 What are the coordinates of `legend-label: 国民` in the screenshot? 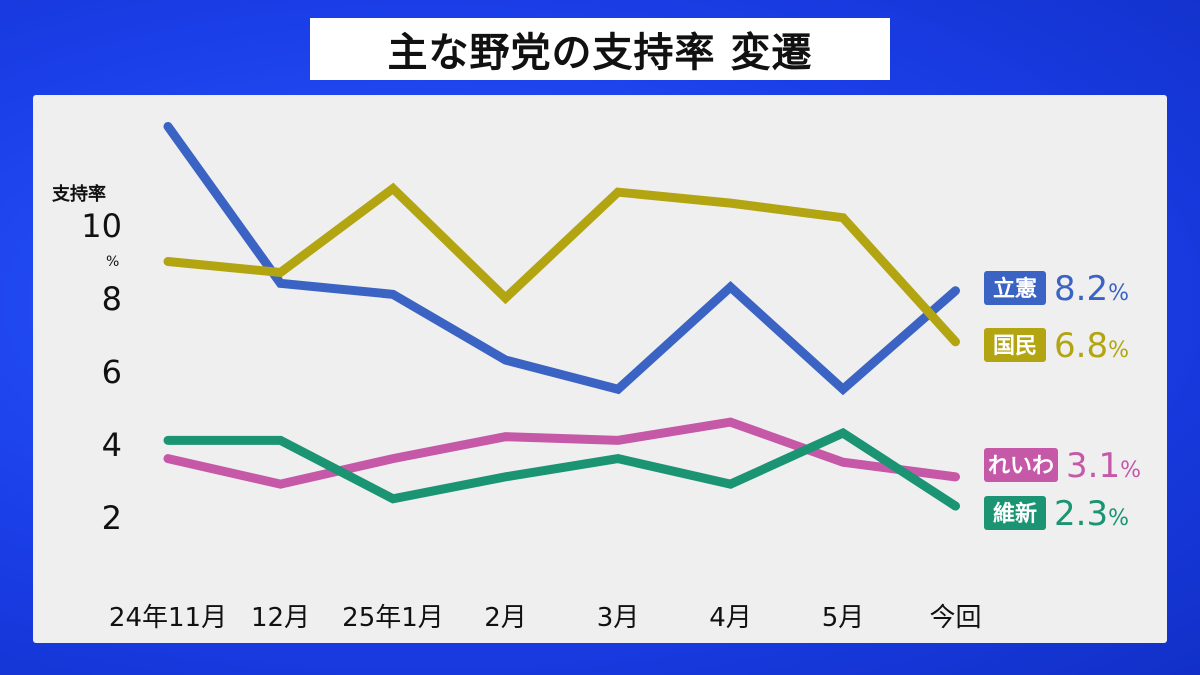 It's located at (1015, 346).